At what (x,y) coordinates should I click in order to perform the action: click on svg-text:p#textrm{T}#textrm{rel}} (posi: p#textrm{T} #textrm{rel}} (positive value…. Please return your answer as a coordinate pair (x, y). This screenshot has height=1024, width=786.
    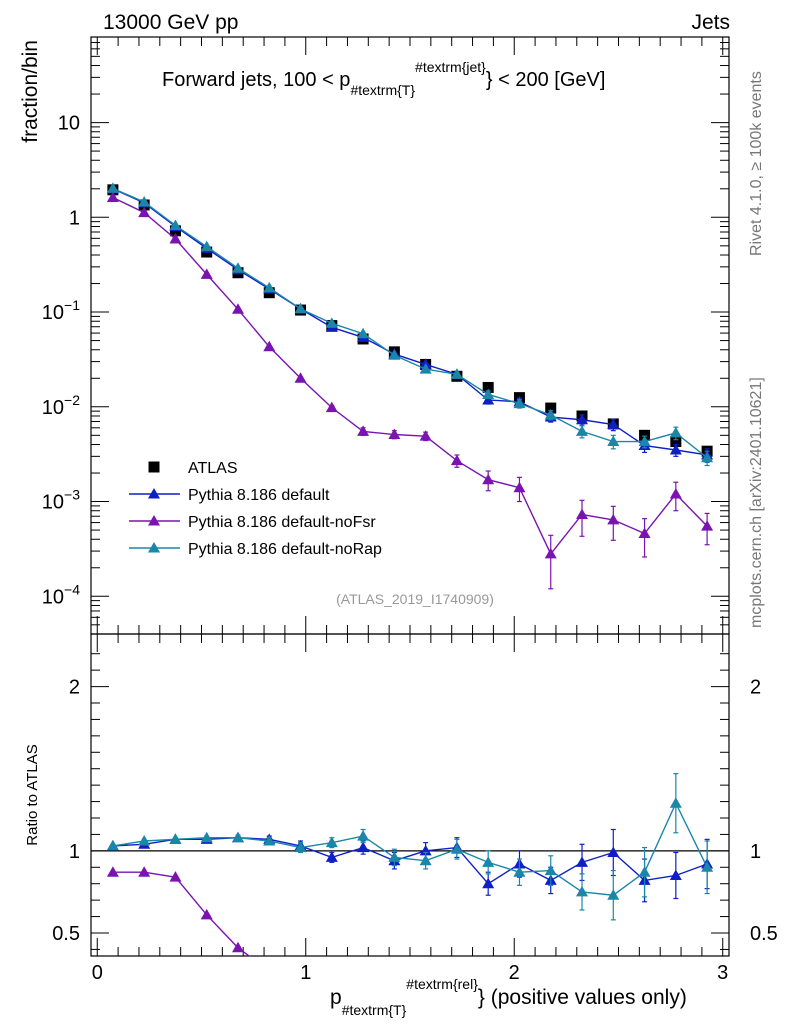
    Looking at the image, I should click on (508, 997).